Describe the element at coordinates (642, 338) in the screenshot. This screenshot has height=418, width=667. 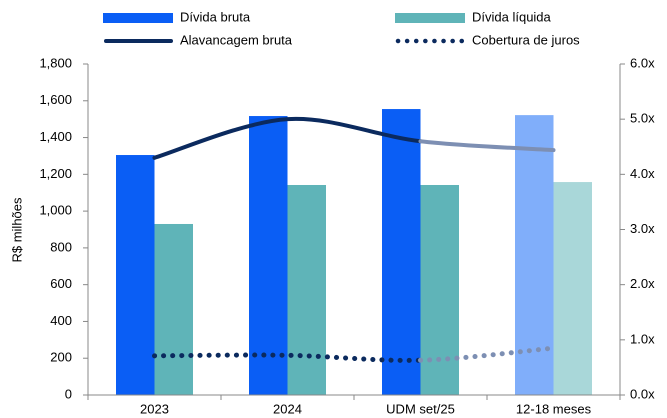
I see `y2-tick-label: 1.0x` at that location.